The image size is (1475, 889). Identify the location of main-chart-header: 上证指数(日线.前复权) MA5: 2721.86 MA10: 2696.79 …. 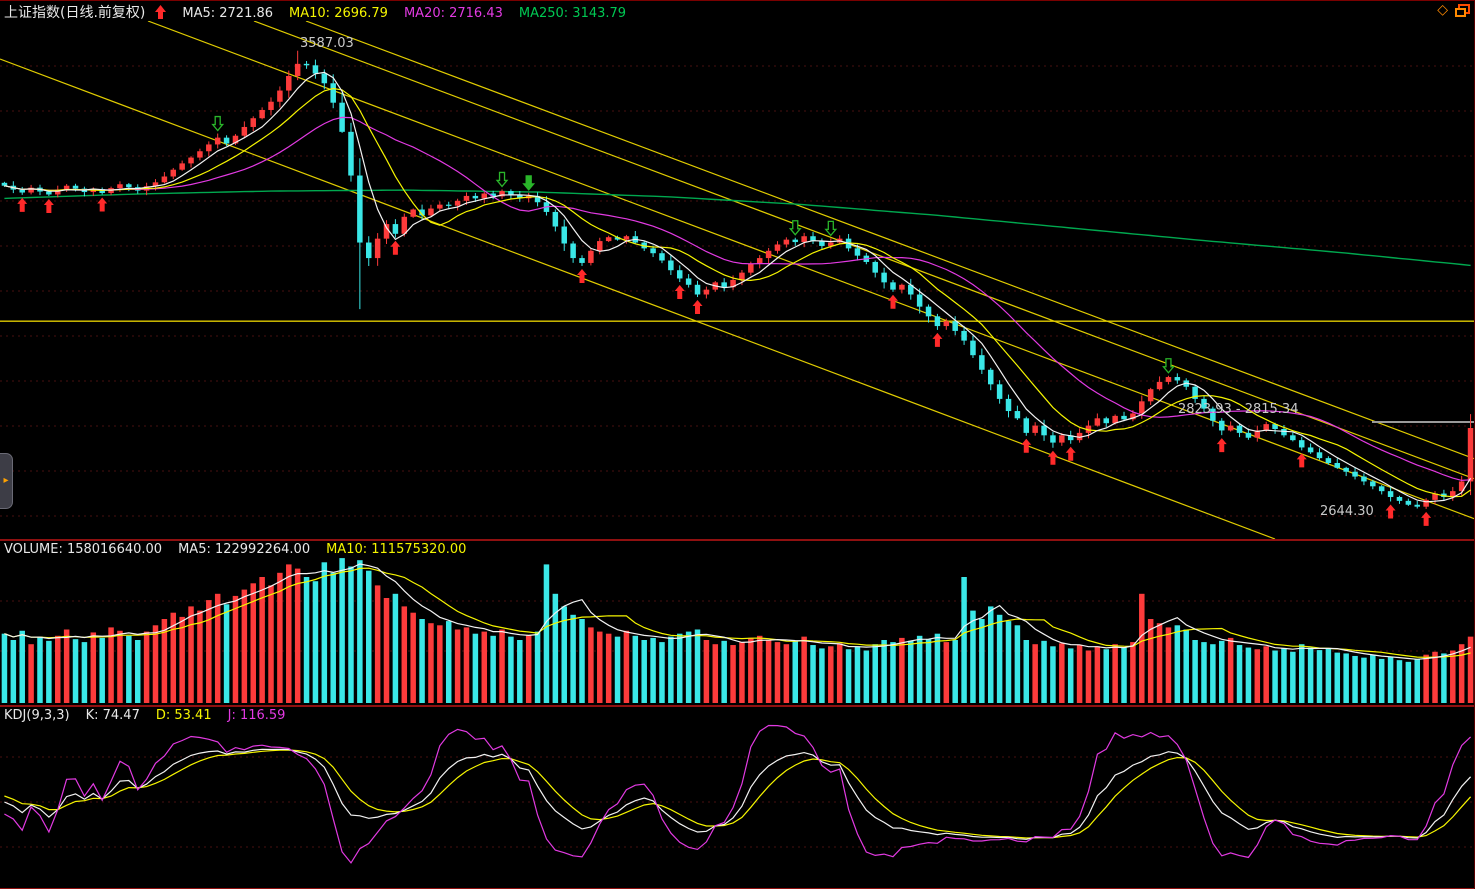
(315, 12).